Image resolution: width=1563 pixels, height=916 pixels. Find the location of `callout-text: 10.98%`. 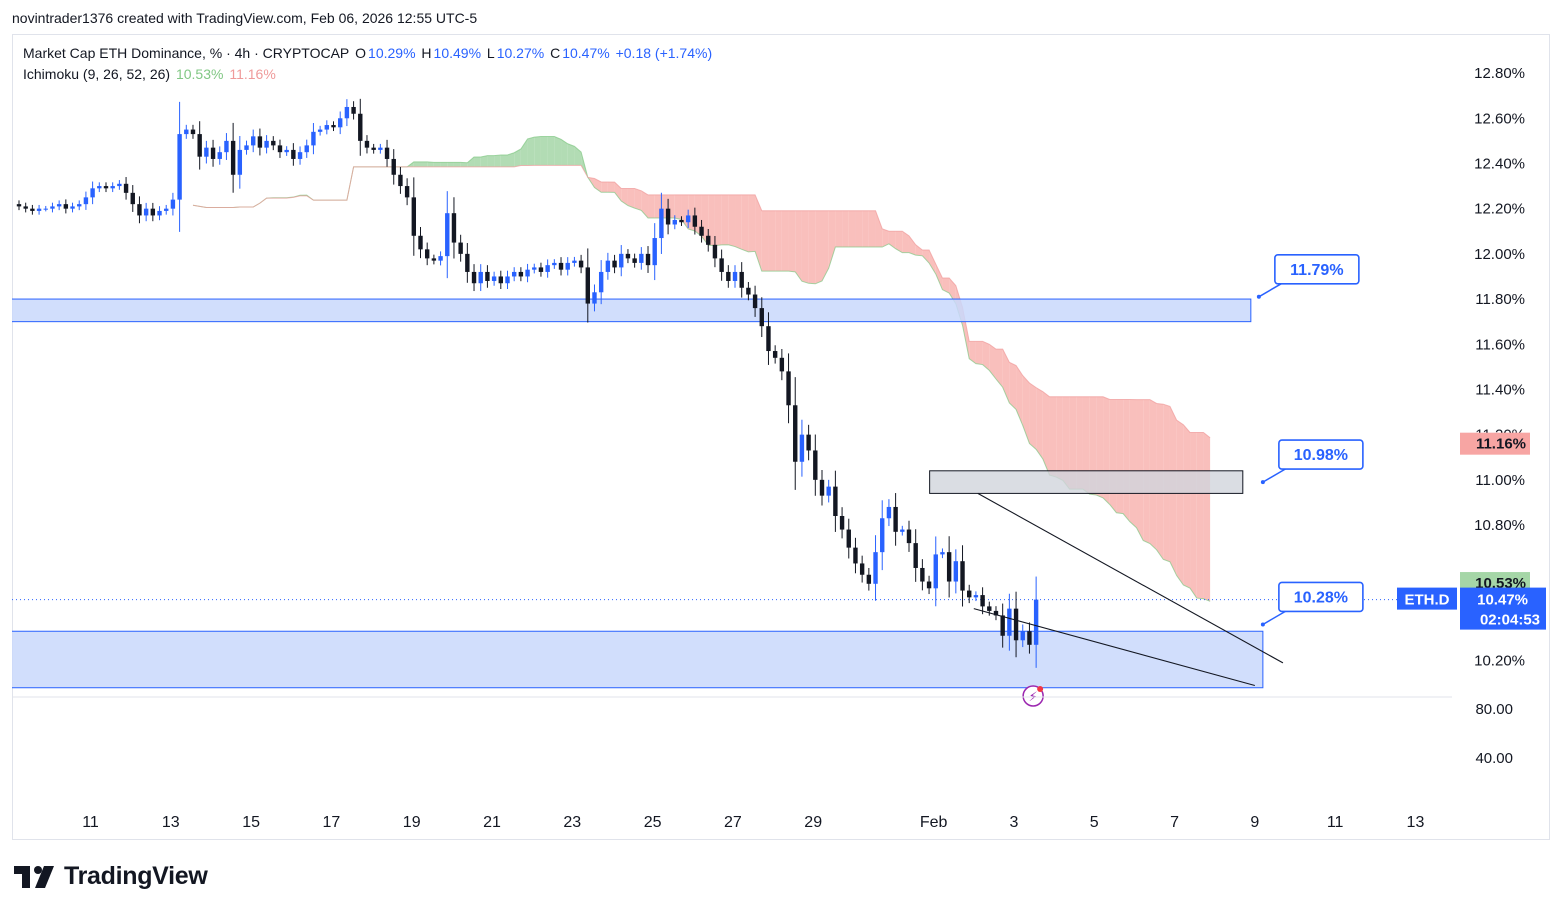

callout-text: 10.98% is located at coordinates (1321, 455).